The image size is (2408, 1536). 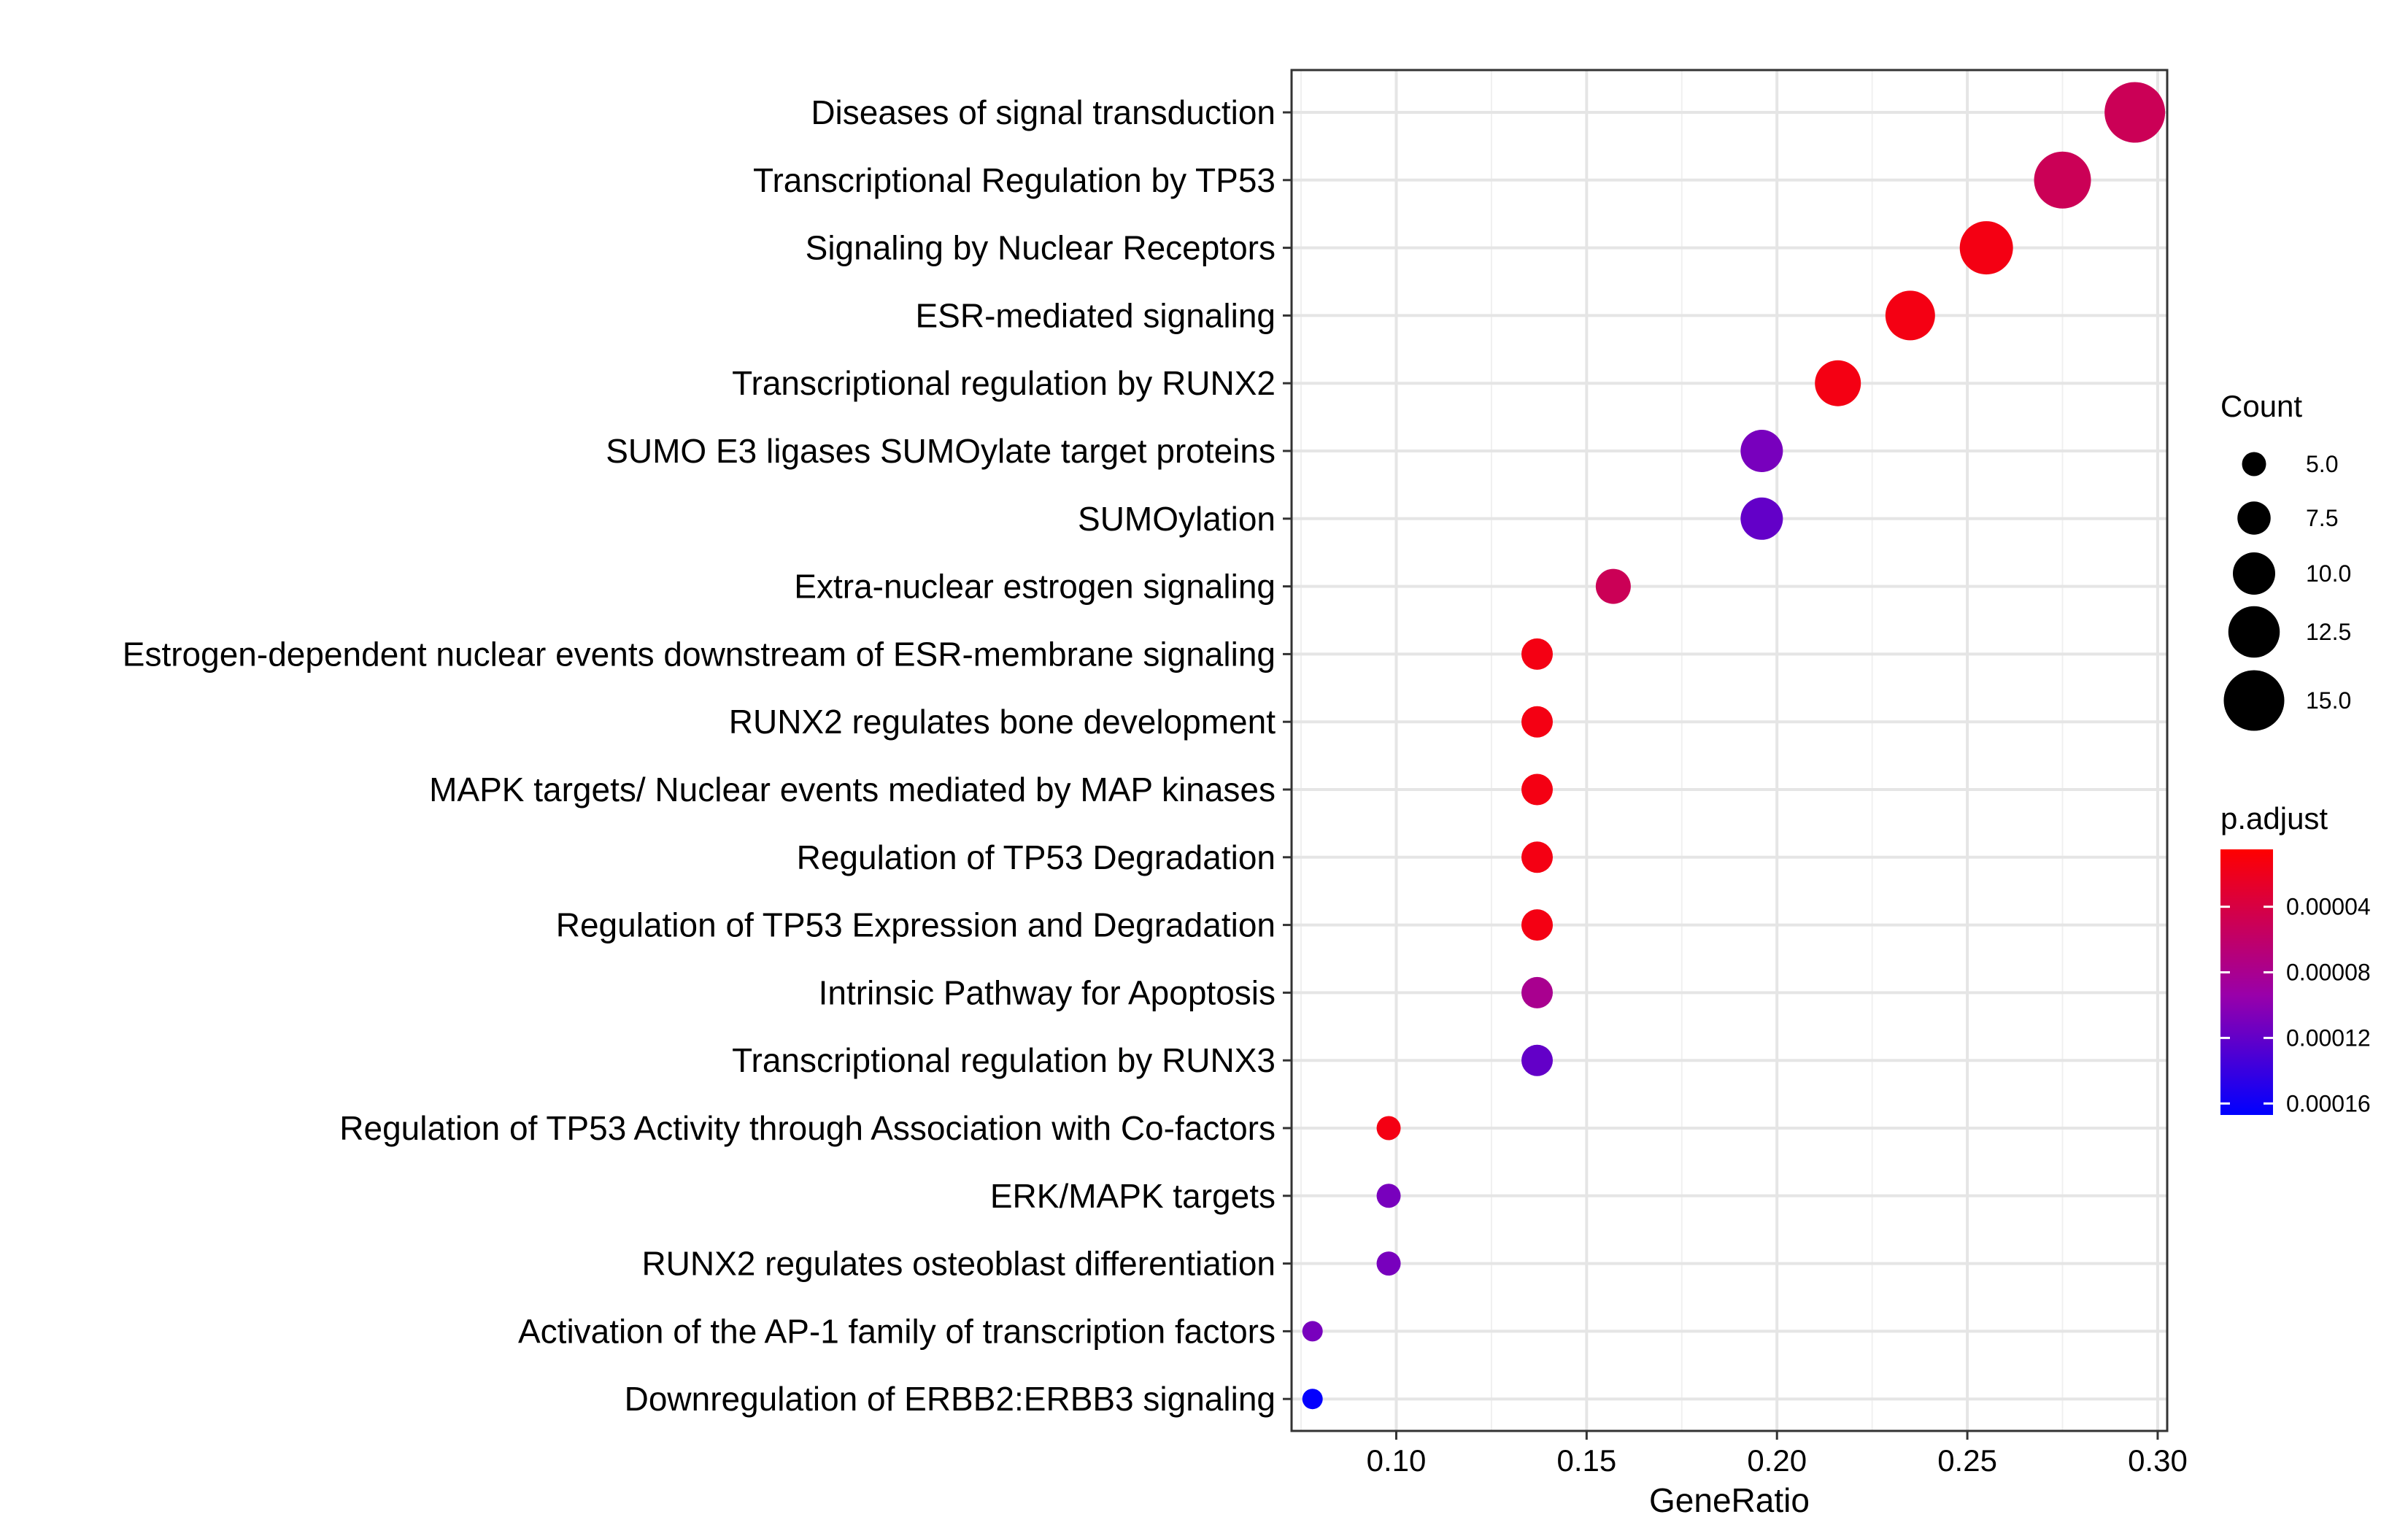 What do you see at coordinates (1729, 1500) in the screenshot?
I see `x-axis-title: GeneRatio` at bounding box center [1729, 1500].